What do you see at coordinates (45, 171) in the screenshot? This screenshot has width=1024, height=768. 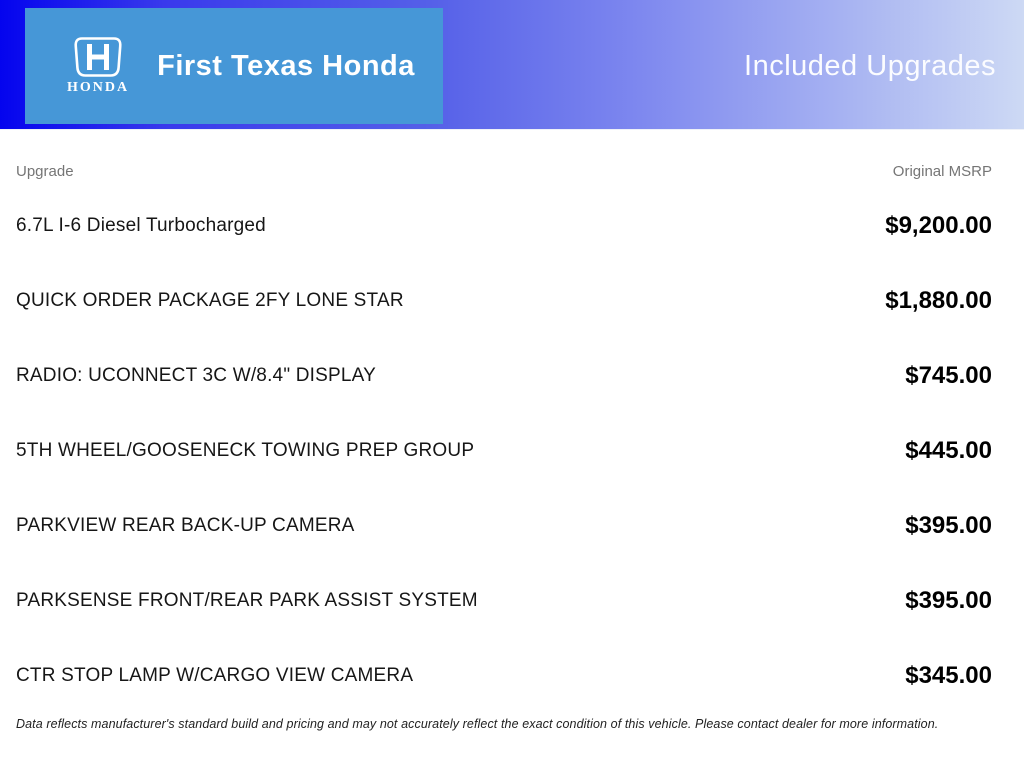 I see `column-header-upgrade: Upgrade` at bounding box center [45, 171].